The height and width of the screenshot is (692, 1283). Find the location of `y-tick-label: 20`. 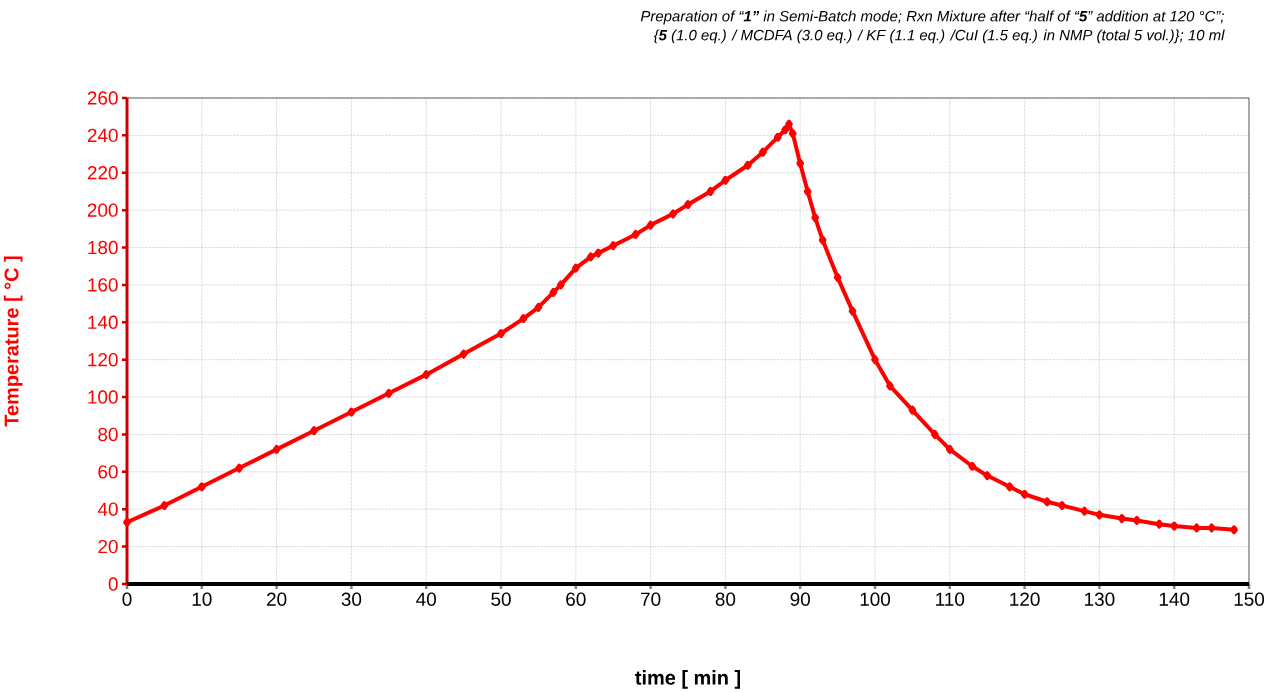

y-tick-label: 20 is located at coordinates (108, 546).